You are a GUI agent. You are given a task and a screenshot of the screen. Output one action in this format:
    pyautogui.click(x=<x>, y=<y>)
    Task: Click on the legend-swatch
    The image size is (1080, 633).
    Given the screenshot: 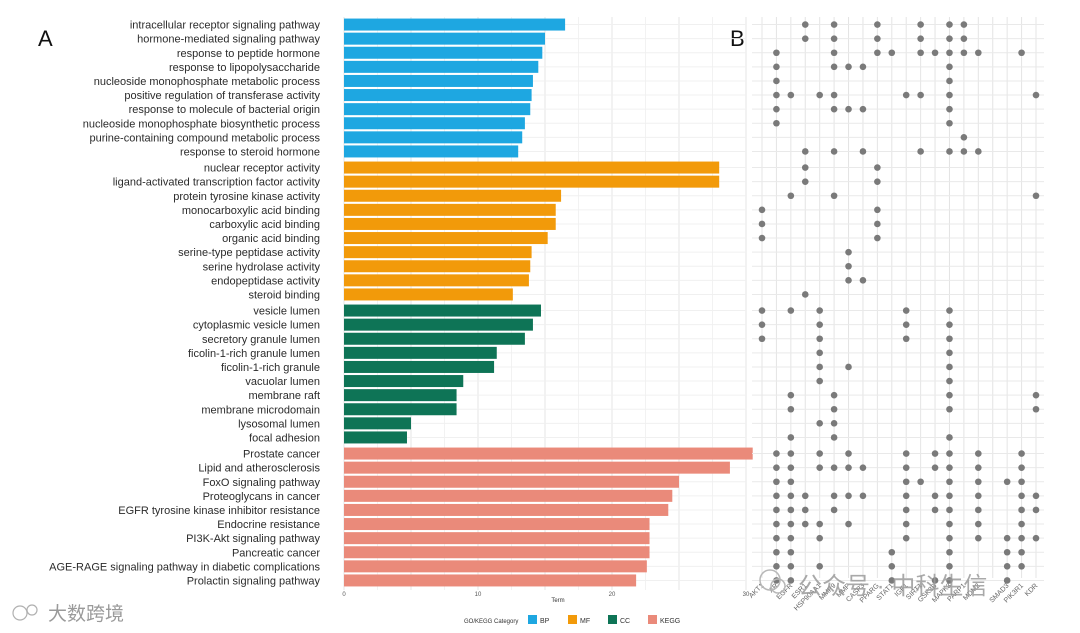 What is the action you would take?
    pyautogui.click(x=612, y=619)
    